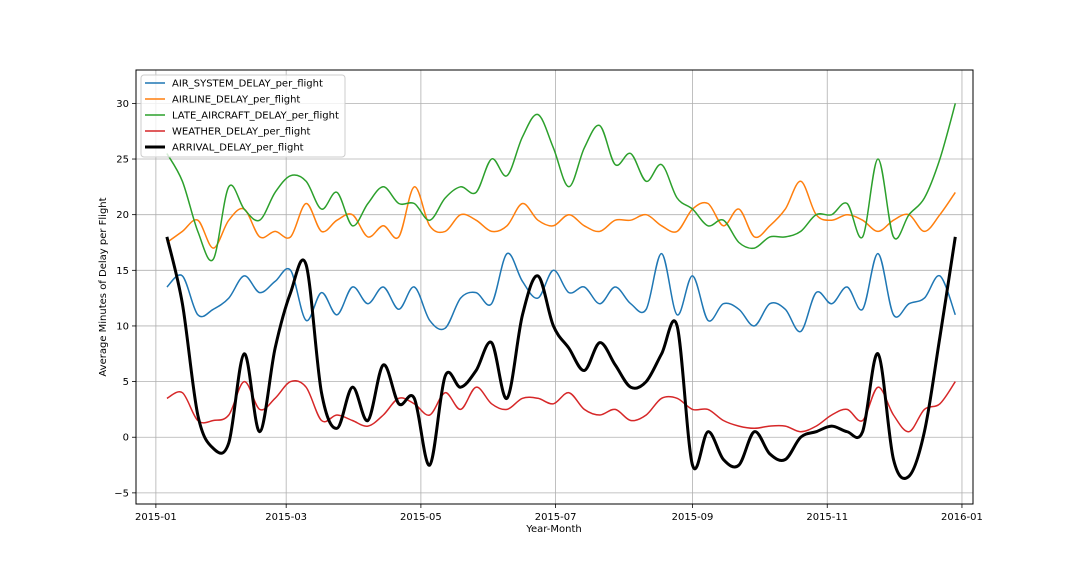 The height and width of the screenshot is (576, 1080). What do you see at coordinates (122, 104) in the screenshot?
I see `y-tick-label: 30` at bounding box center [122, 104].